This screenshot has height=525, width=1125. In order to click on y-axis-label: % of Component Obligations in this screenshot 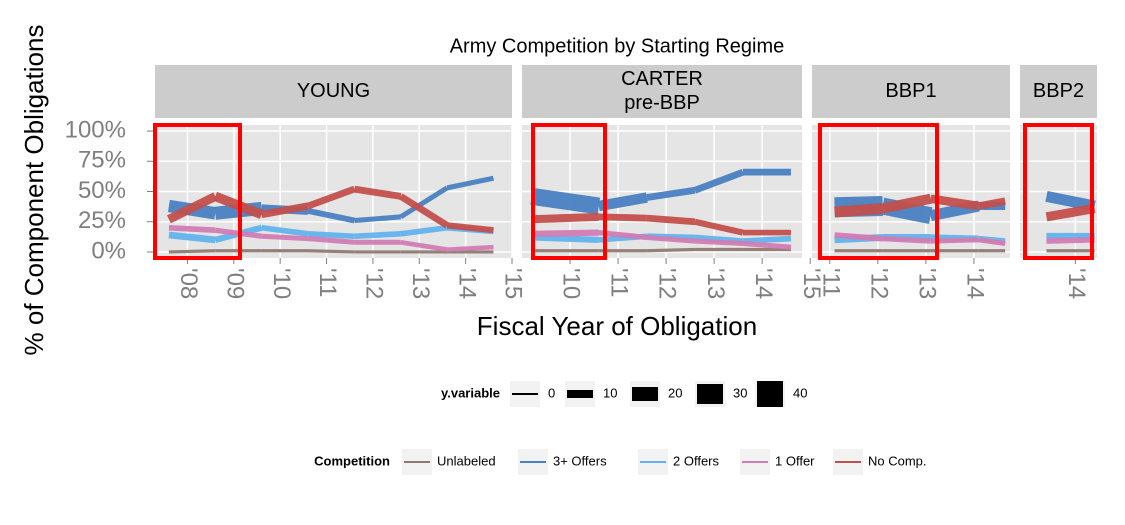, I will do `click(34, 190)`.